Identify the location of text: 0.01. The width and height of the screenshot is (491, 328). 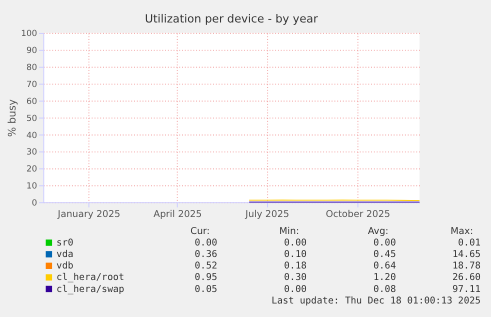
(469, 243).